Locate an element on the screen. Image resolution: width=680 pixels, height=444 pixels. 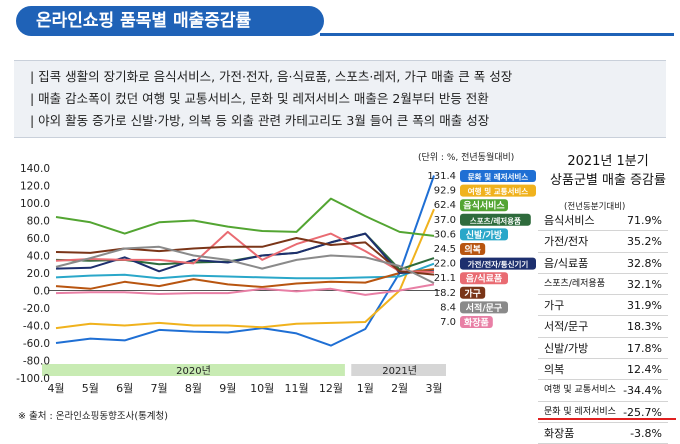
year-label-2020: 2020년 is located at coordinates (193, 371).